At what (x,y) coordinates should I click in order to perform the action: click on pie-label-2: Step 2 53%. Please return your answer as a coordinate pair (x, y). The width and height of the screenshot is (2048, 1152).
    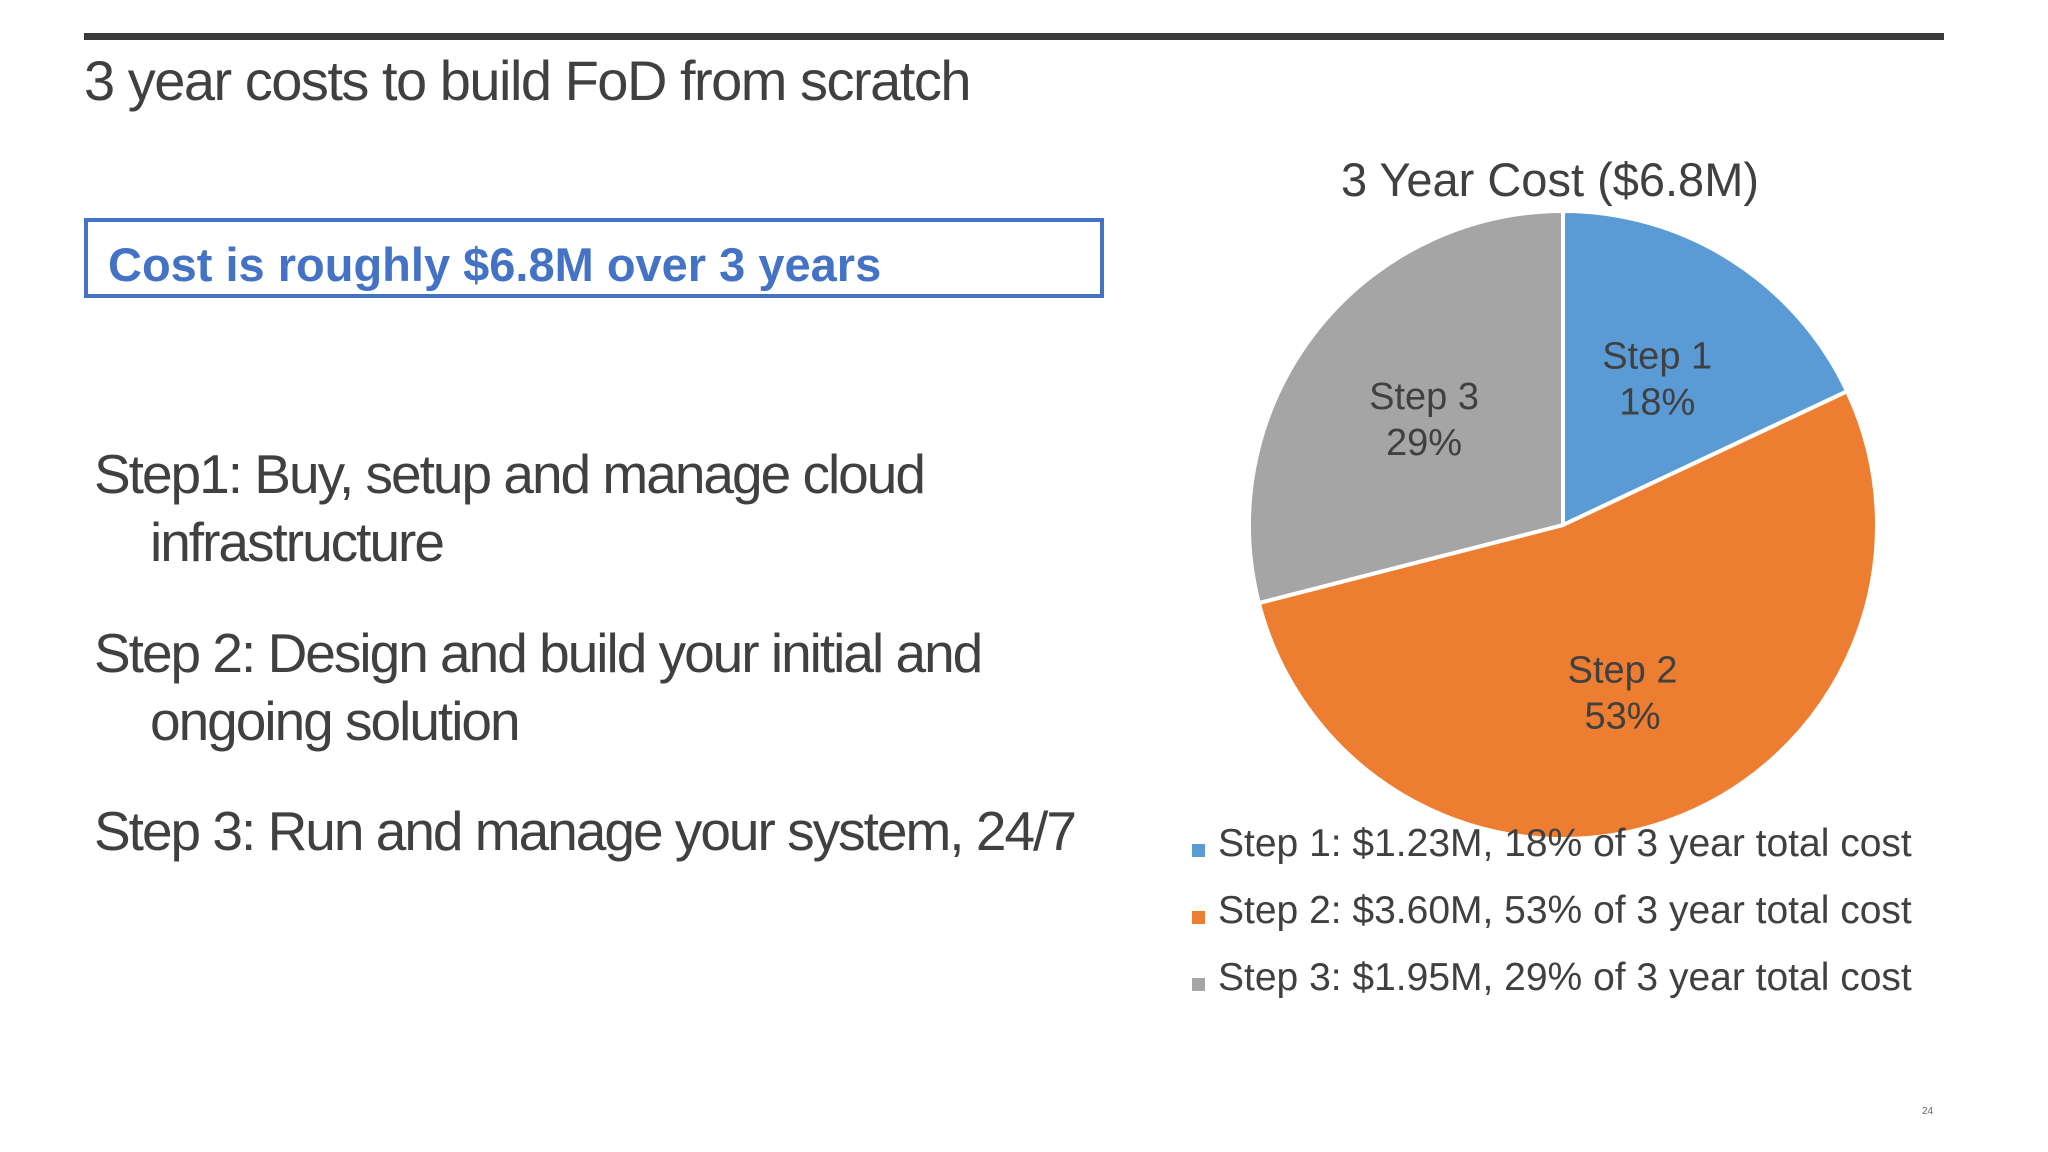
    Looking at the image, I should click on (1623, 693).